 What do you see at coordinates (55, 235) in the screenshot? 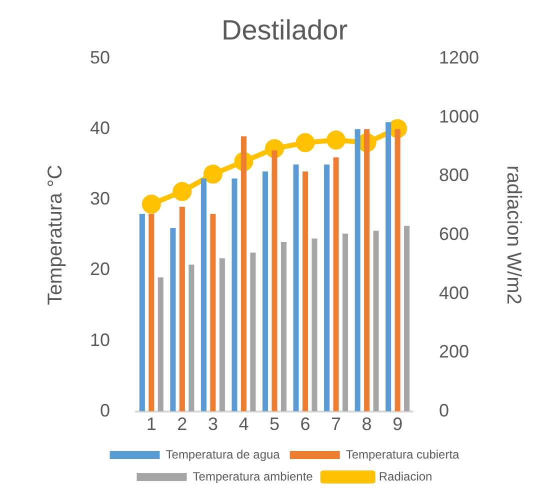
I see `y-axis-title: Temperatura °C` at bounding box center [55, 235].